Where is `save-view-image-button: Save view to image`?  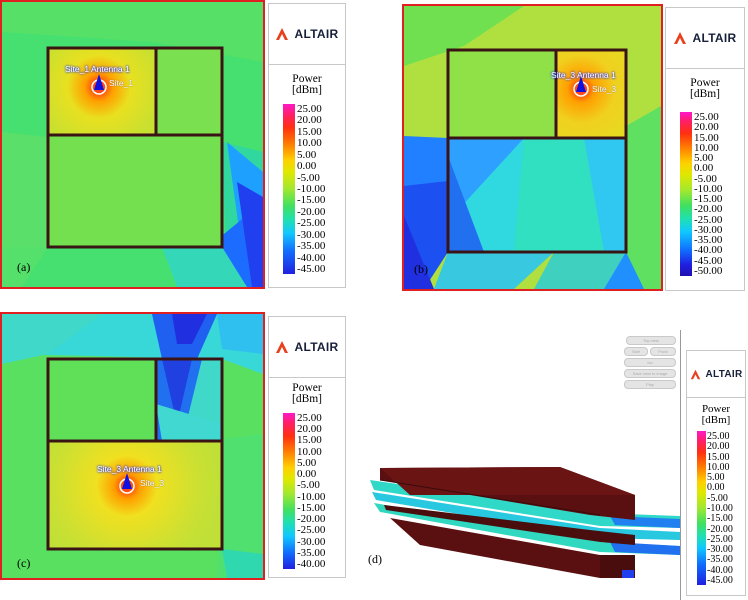 save-view-image-button: Save view to image is located at coordinates (650, 373).